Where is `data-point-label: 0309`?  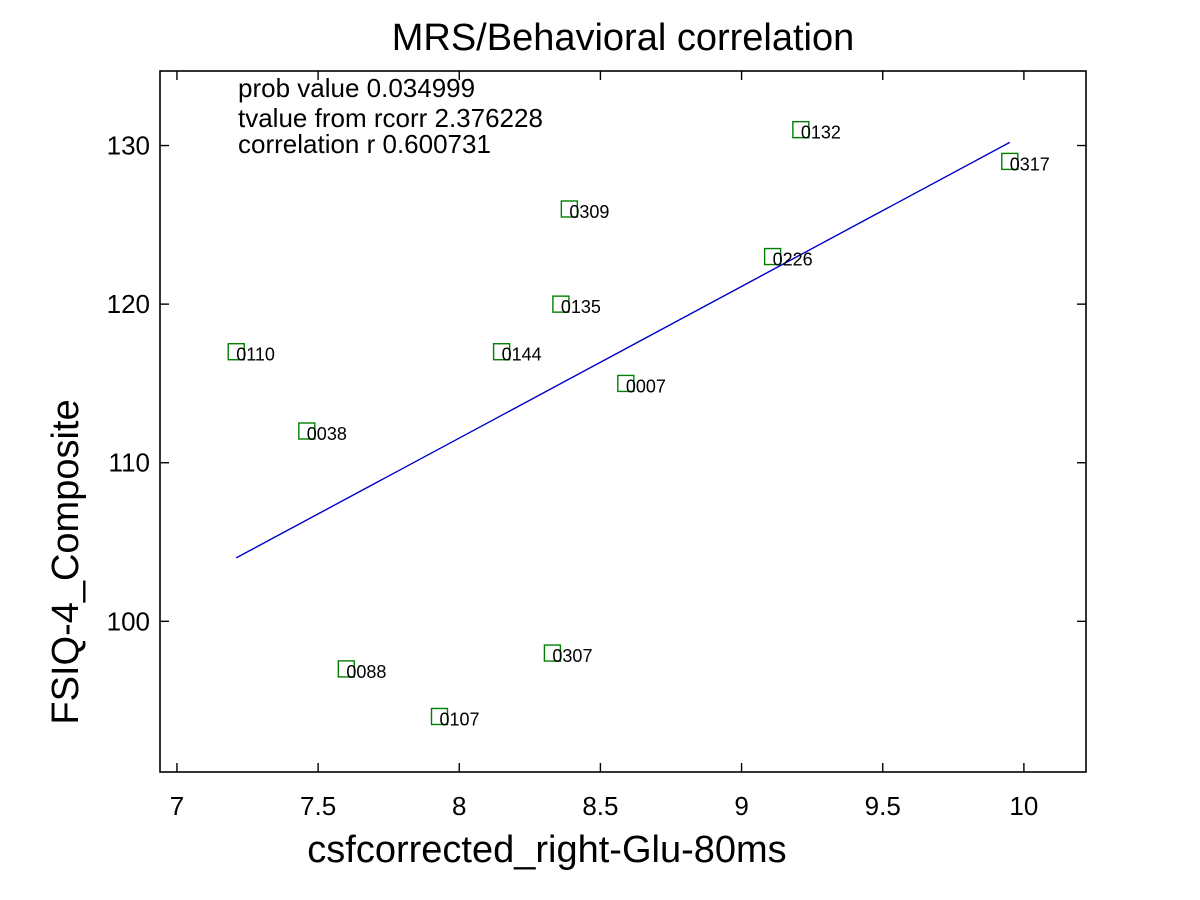 data-point-label: 0309 is located at coordinates (589, 212).